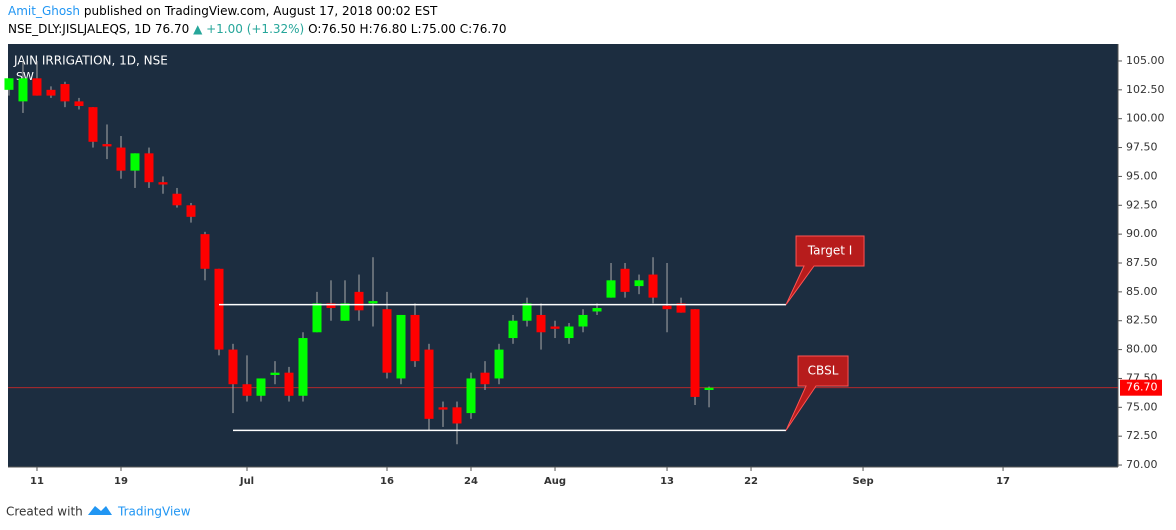 Image resolution: width=1176 pixels, height=530 pixels. Describe the element at coordinates (555, 481) in the screenshot. I see `x-tick-label: Aug` at that location.